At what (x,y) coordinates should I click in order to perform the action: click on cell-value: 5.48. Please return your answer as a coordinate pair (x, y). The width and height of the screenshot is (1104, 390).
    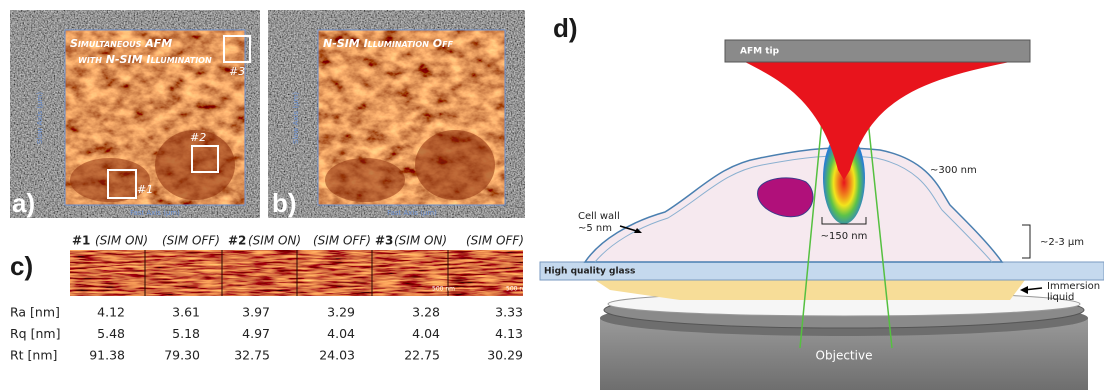
    Looking at the image, I should click on (111, 333).